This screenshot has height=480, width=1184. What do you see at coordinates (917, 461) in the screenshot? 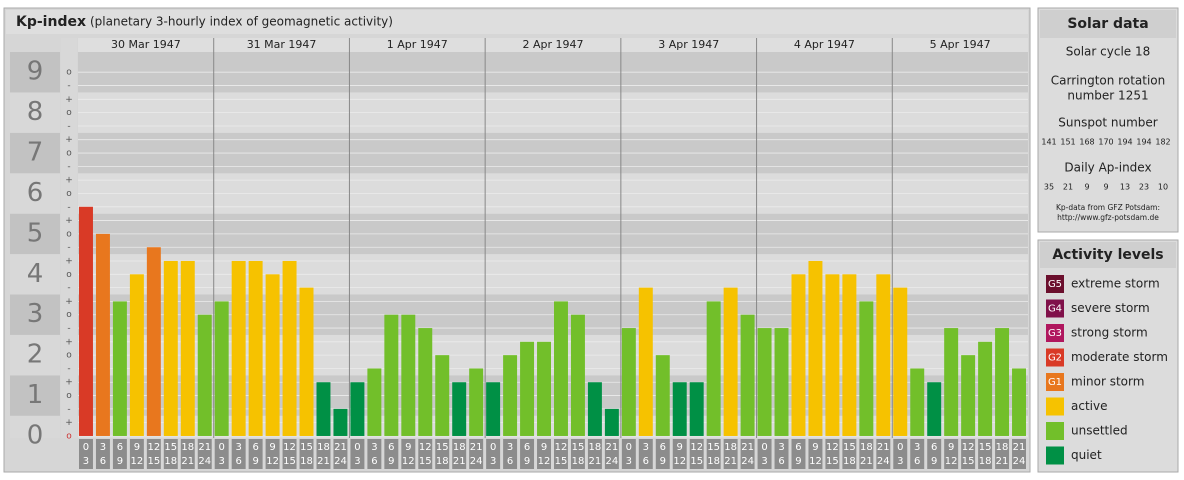
I see `hour-end: 6` at bounding box center [917, 461].